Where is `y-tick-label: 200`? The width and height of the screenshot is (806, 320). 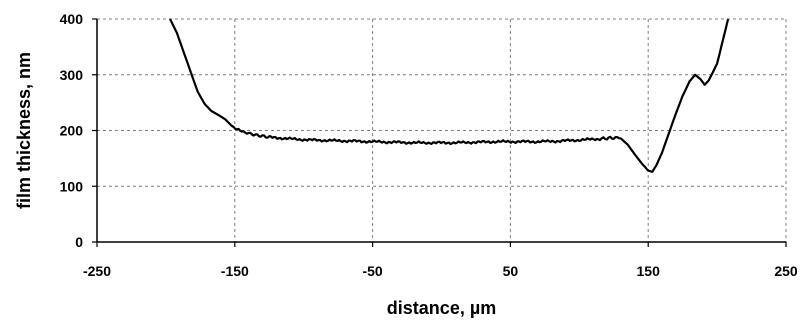
y-tick-label: 200 is located at coordinates (72, 131).